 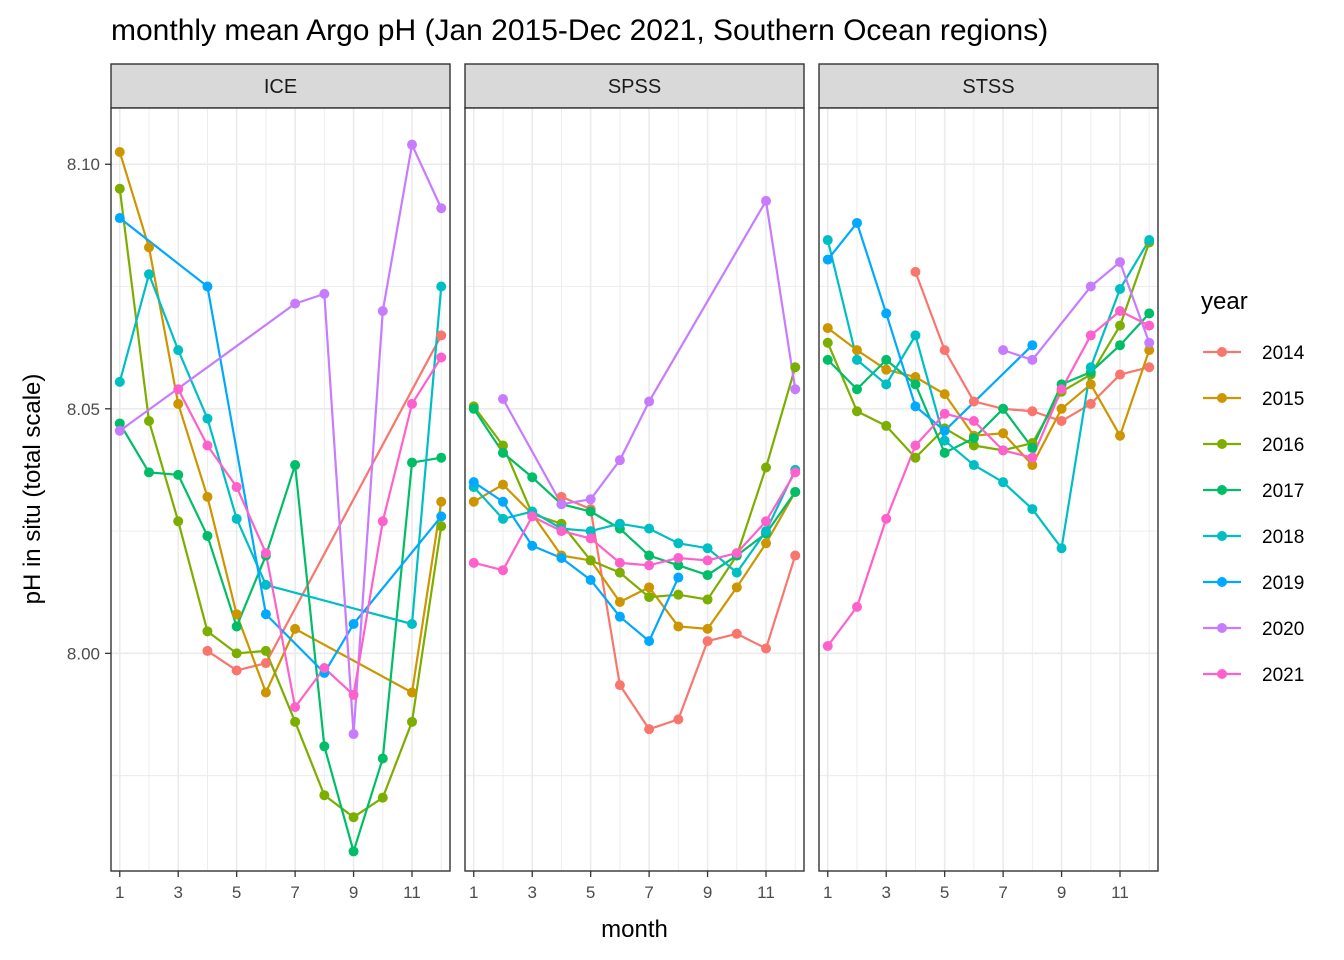 What do you see at coordinates (1283, 675) in the screenshot?
I see `legend-label-2021: 2021` at bounding box center [1283, 675].